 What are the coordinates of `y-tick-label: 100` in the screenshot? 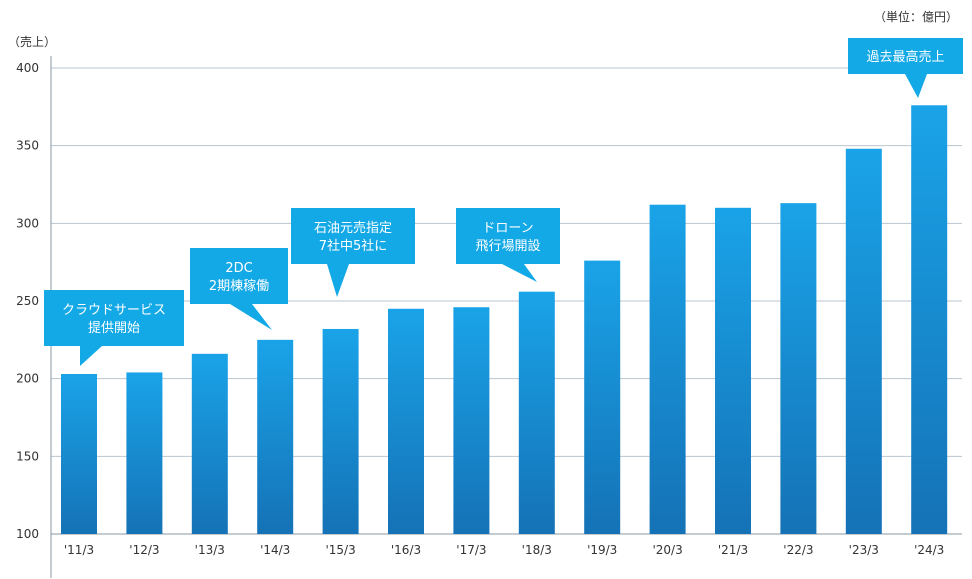 It's located at (27, 534).